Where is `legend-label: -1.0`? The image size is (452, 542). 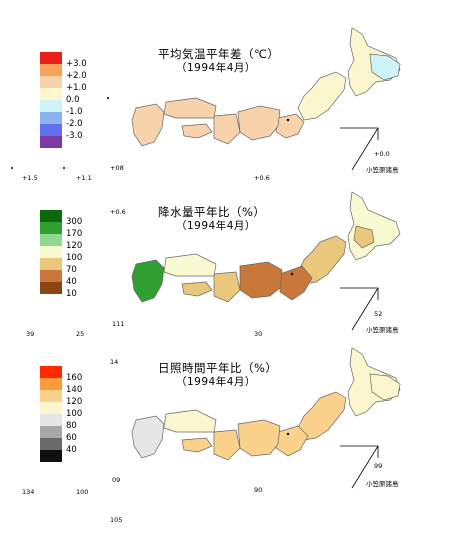
legend-label: -1.0 is located at coordinates (74, 112).